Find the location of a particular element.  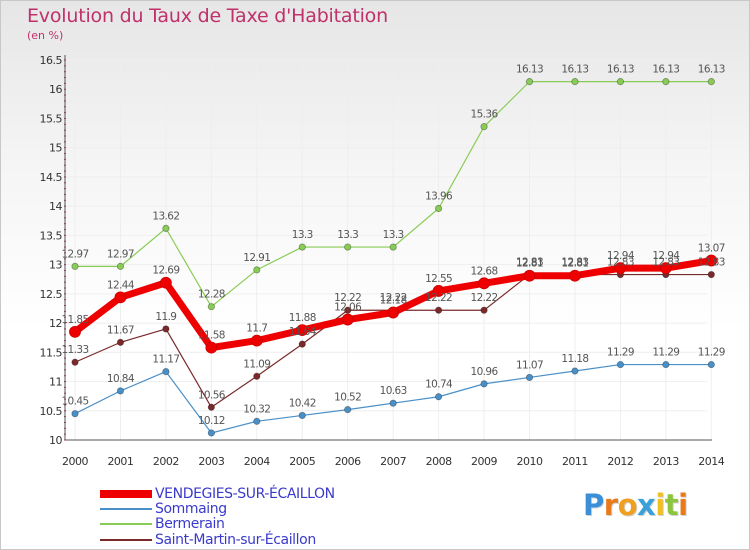

x-tick-label: 2009 is located at coordinates (484, 461).